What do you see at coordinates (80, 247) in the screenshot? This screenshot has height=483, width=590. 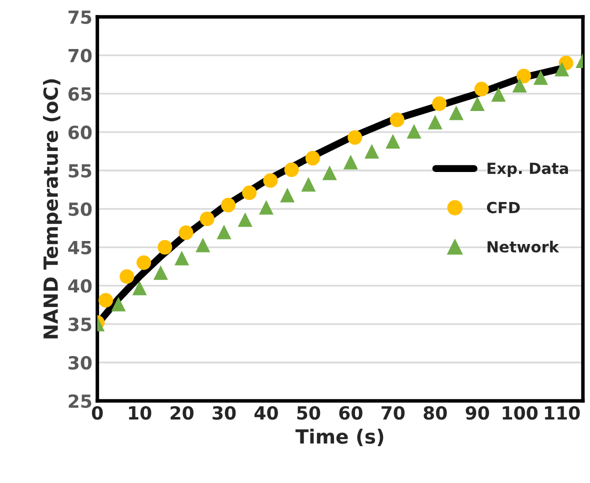 I see `y-tick-label: 45` at bounding box center [80, 247].